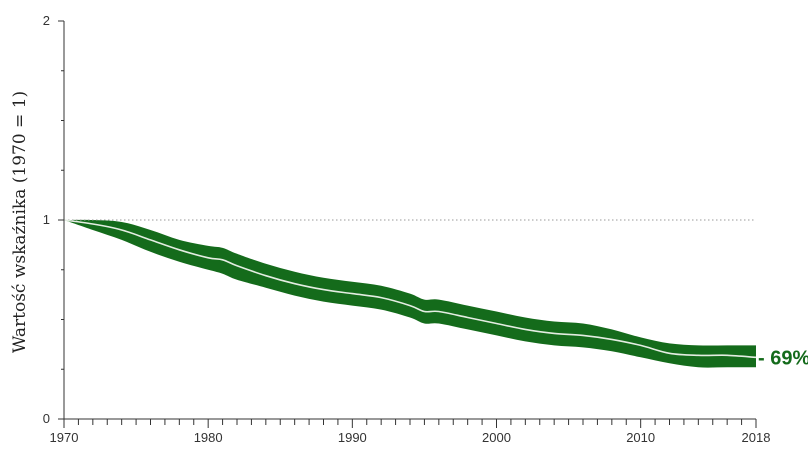 The height and width of the screenshot is (459, 808). What do you see at coordinates (46, 219) in the screenshot?
I see `y-tick-label: 1` at bounding box center [46, 219].